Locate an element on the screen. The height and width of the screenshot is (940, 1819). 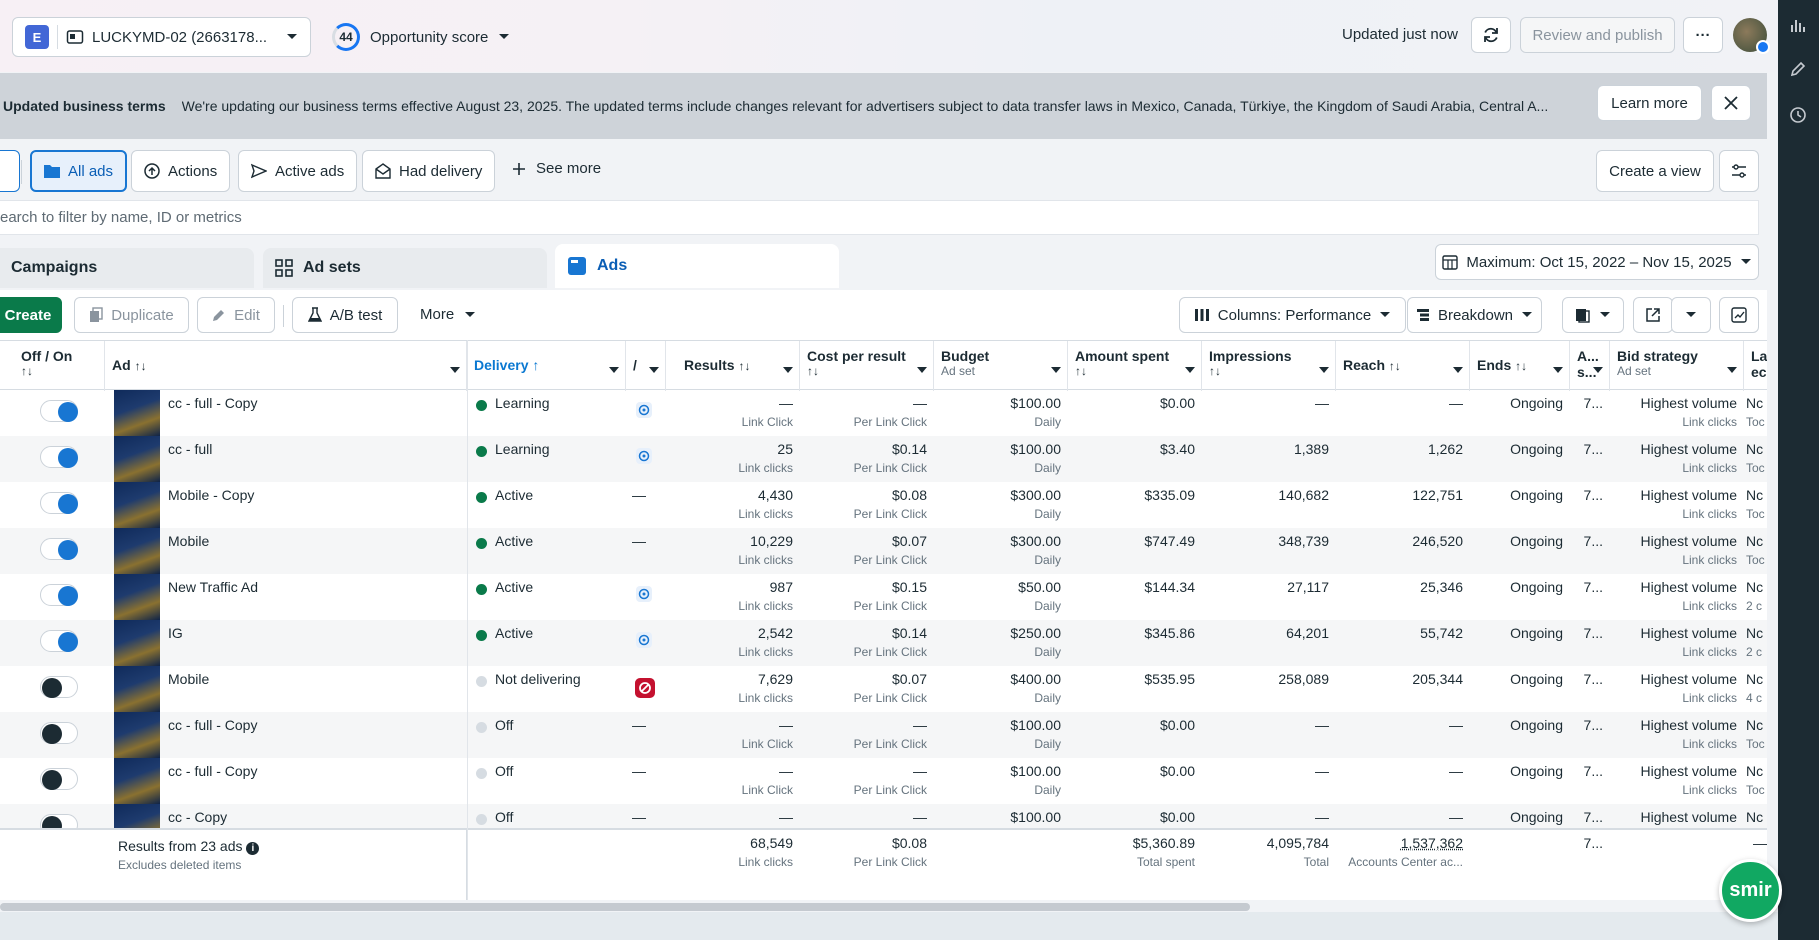
ad-name: cc - Copy is located at coordinates (198, 817).